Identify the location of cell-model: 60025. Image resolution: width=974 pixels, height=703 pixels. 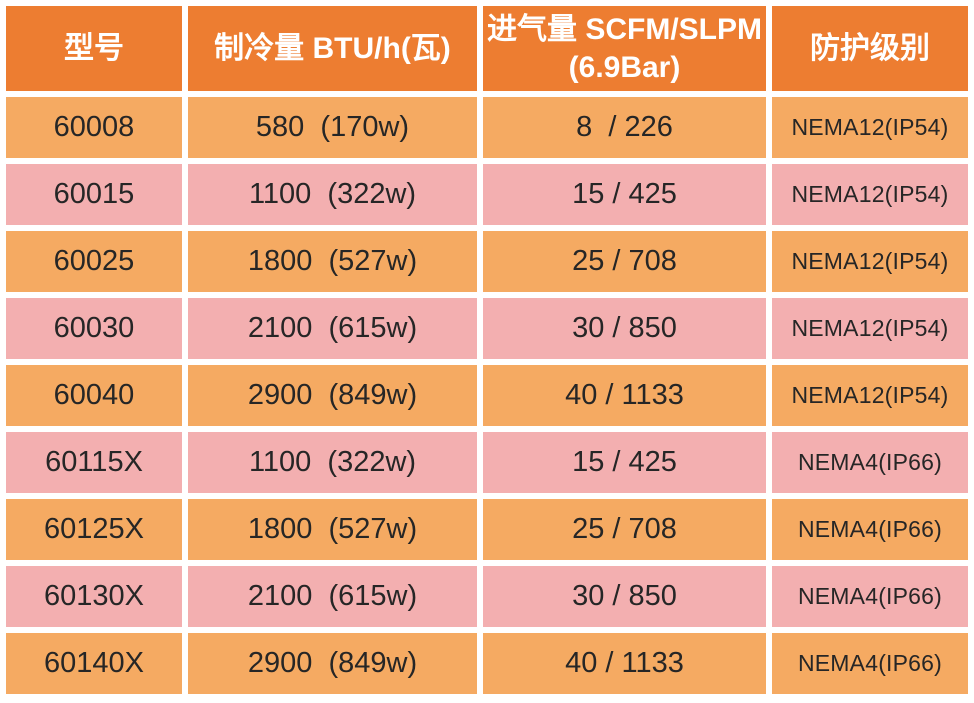
(94, 261).